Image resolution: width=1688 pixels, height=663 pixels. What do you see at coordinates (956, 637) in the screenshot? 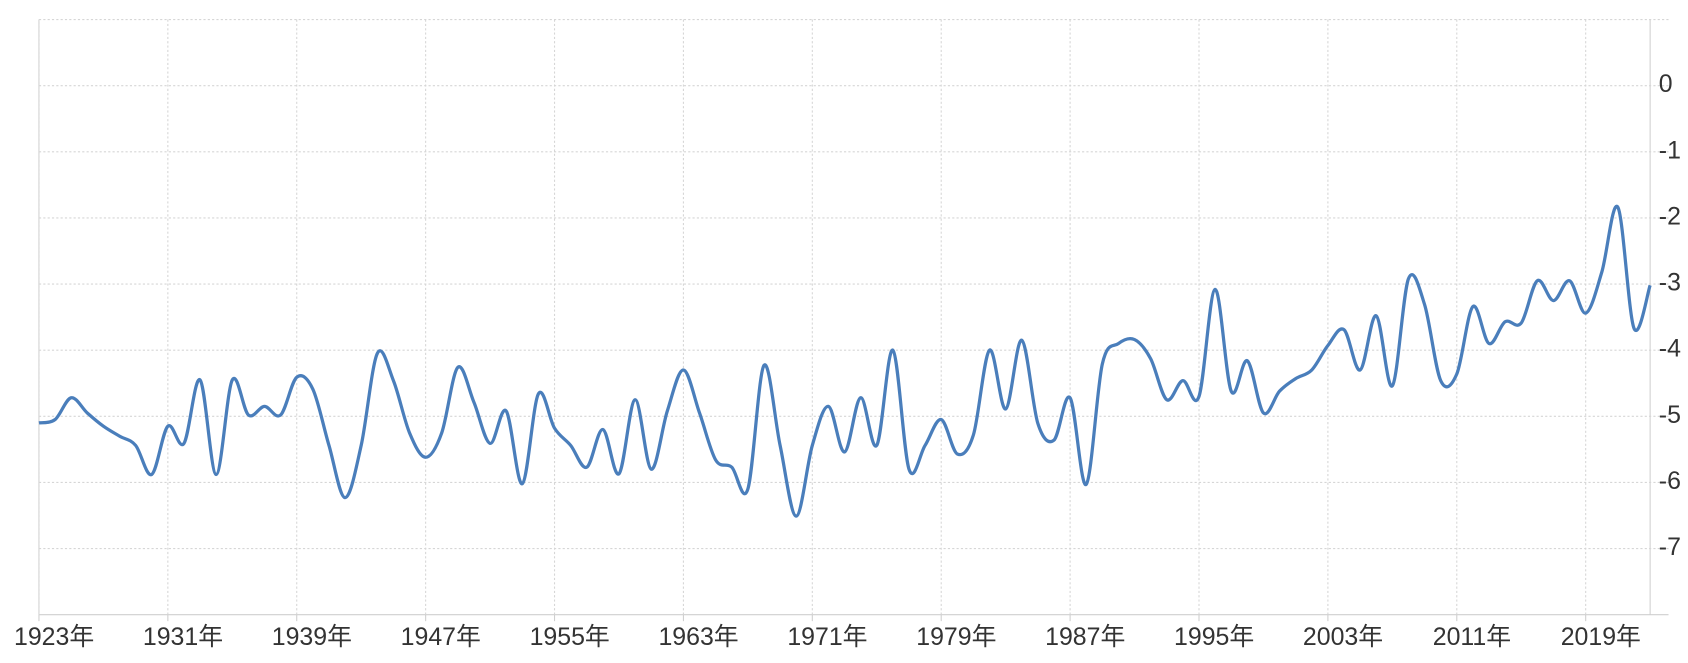
I see `x-tick-label: 1979年` at bounding box center [956, 637].